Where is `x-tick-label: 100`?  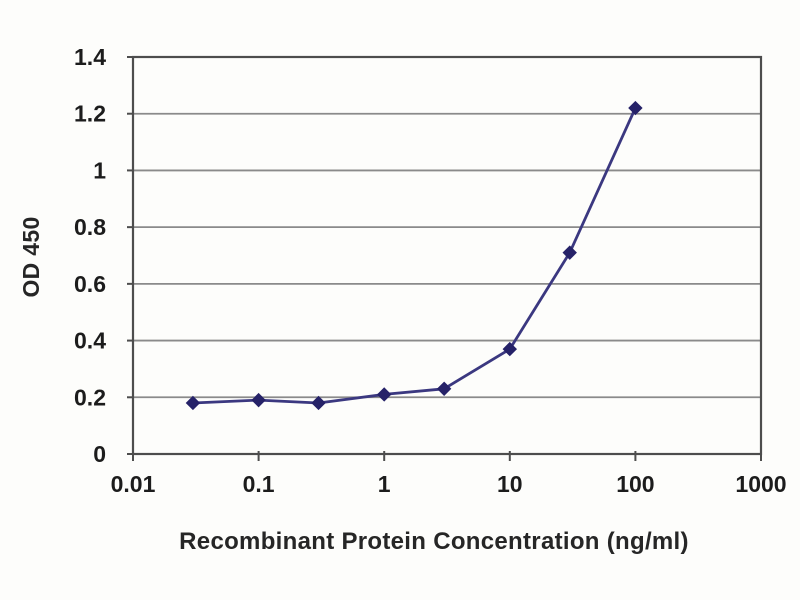 x-tick-label: 100 is located at coordinates (635, 484).